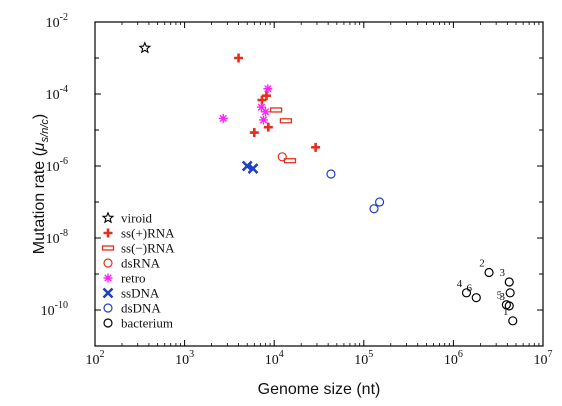 The width and height of the screenshot is (562, 406). I want to click on legend-label: ss(−)RNA, so click(148, 248).